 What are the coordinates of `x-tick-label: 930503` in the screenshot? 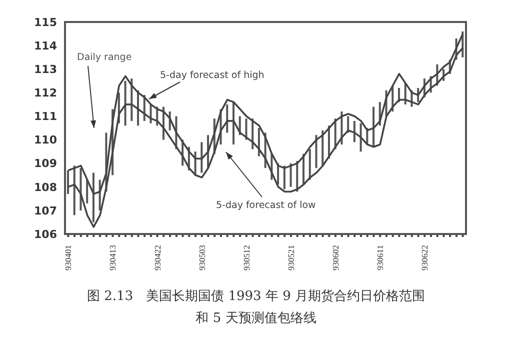 It's located at (201, 257).